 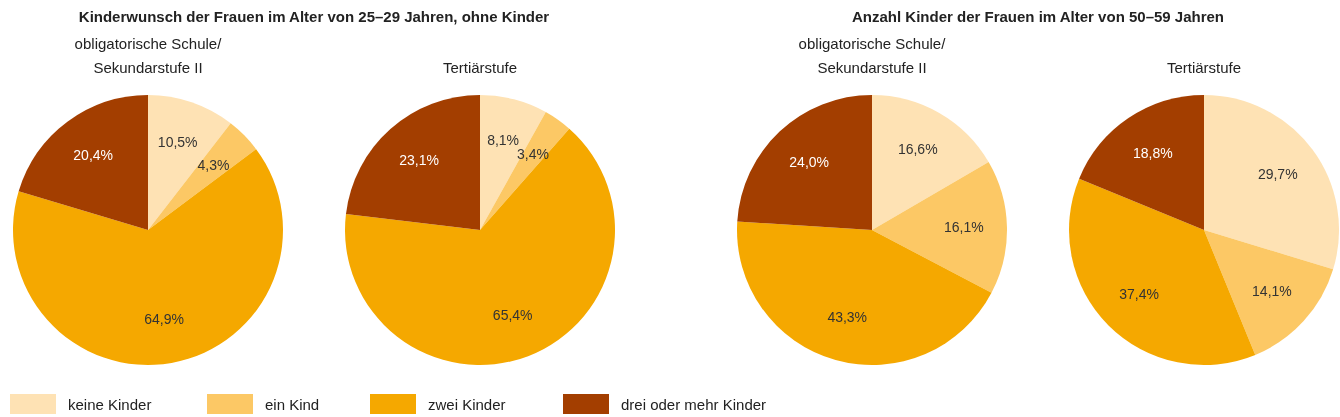 What do you see at coordinates (1153, 152) in the screenshot?
I see `data-label: 18,8%` at bounding box center [1153, 152].